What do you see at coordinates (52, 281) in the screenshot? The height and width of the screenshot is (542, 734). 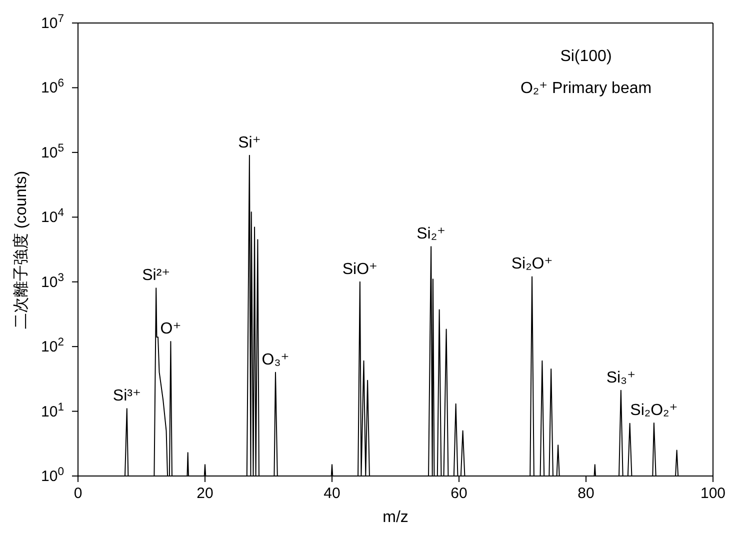 I see `y-tick-label: 10$^{3}$` at bounding box center [52, 281].